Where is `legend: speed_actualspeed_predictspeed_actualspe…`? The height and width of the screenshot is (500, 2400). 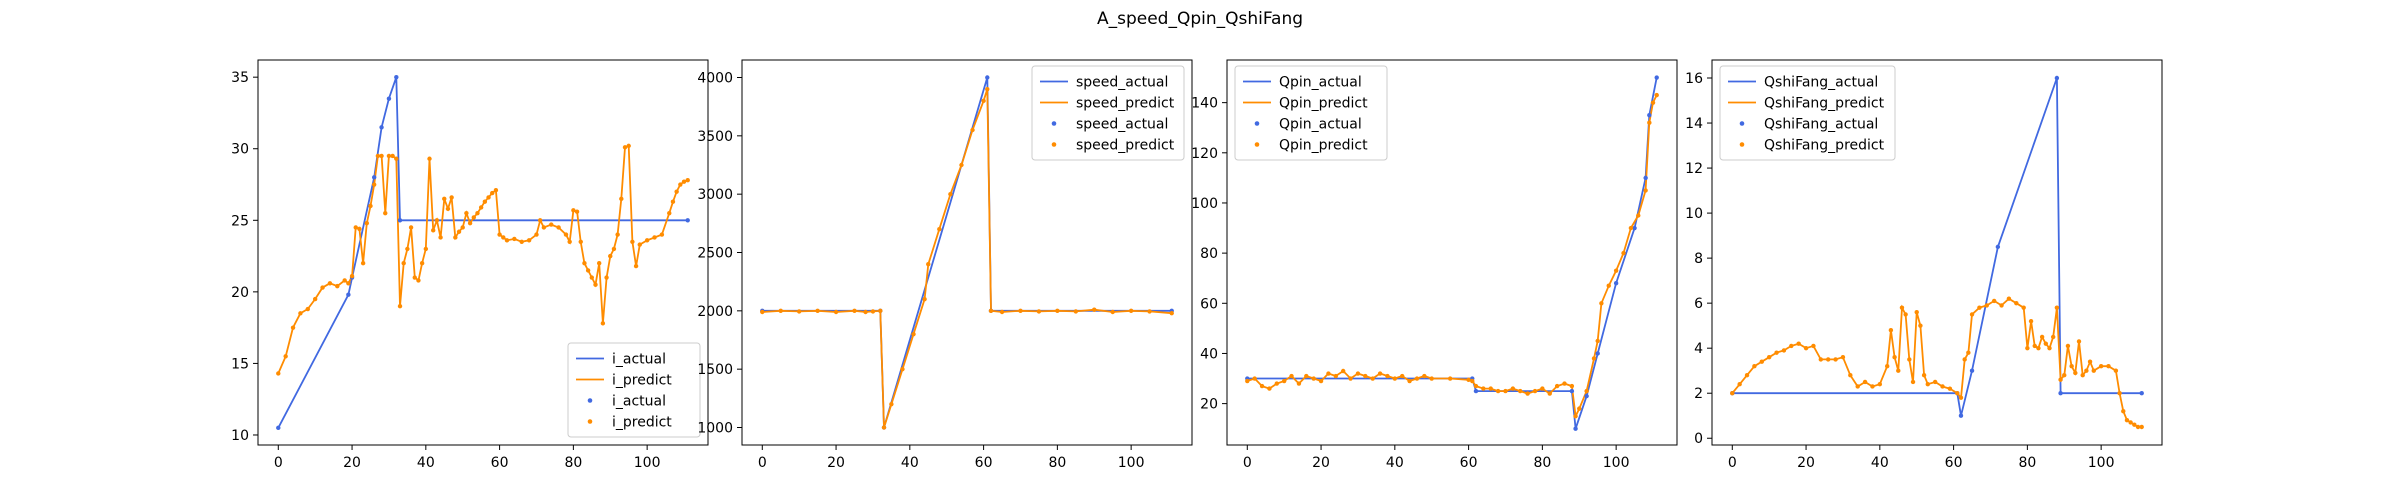
legend: speed_actualspeed_predictspeed_actualspe… is located at coordinates (1108, 113).